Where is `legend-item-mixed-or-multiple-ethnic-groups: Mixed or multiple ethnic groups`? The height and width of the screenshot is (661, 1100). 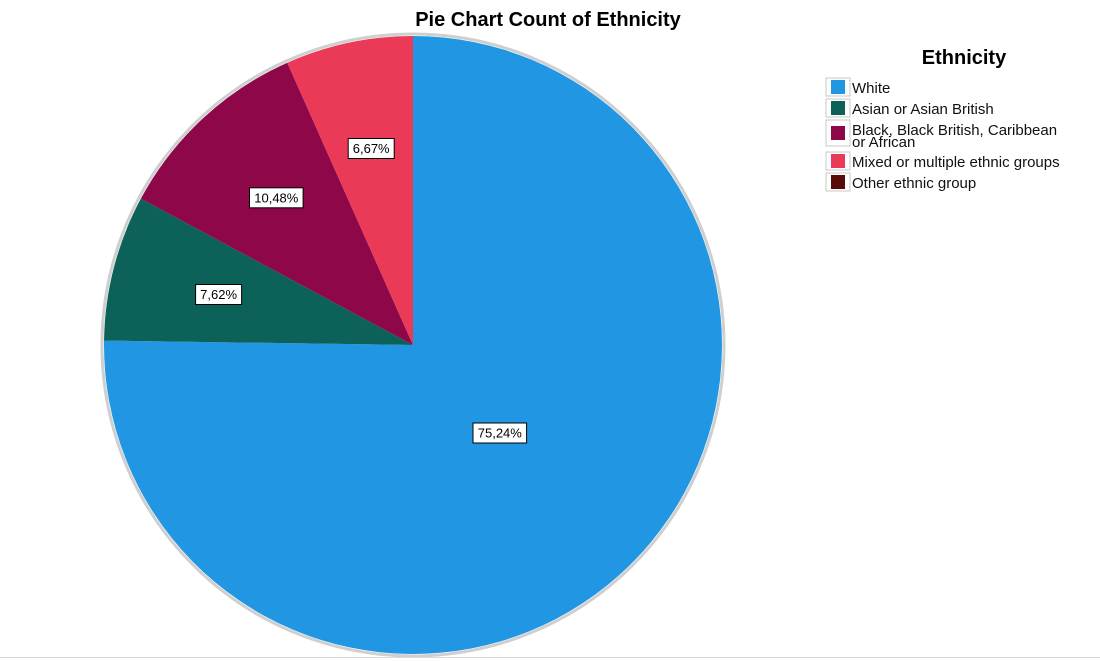 legend-item-mixed-or-multiple-ethnic-groups: Mixed or multiple ethnic groups is located at coordinates (942, 161).